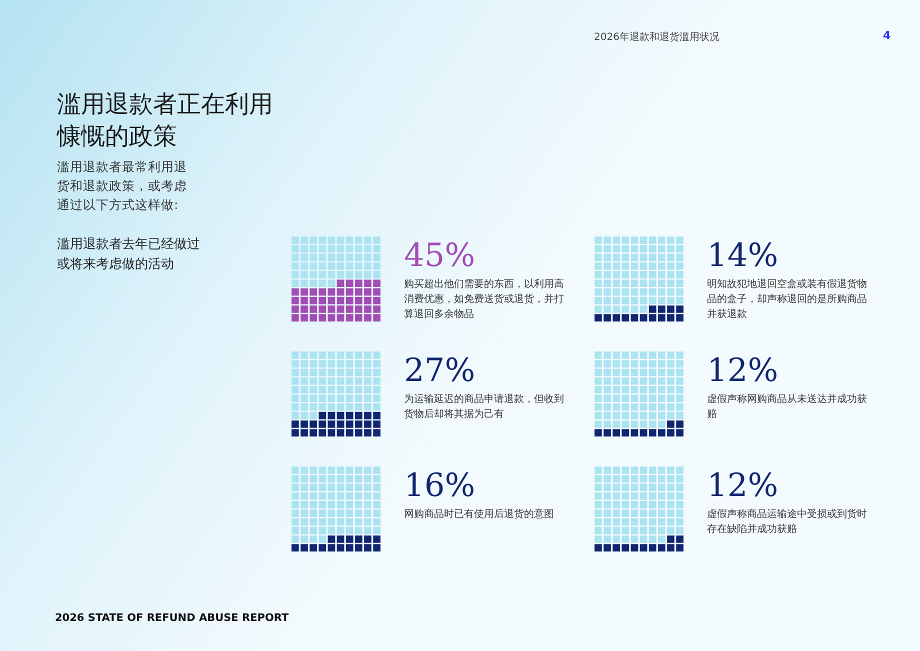  I want to click on data-label: 16%, so click(440, 485).